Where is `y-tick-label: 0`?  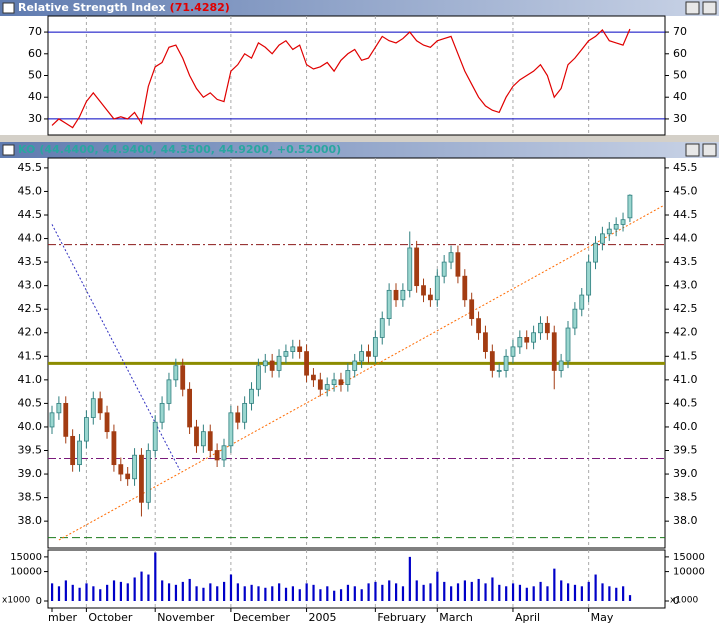 y-tick-label: 0 is located at coordinates (39, 601).